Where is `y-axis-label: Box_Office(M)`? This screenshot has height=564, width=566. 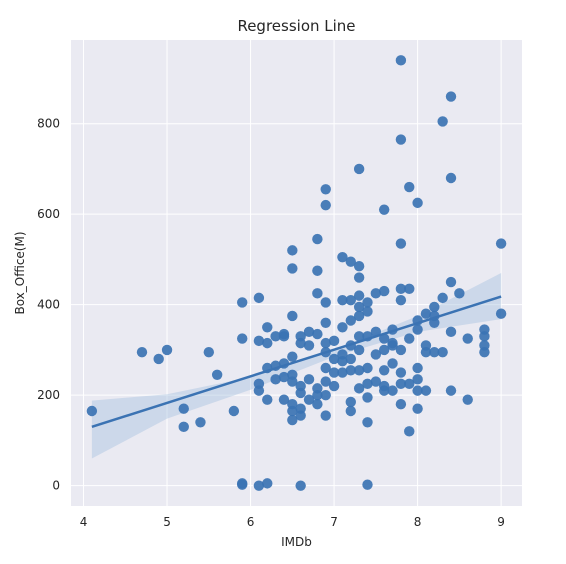
y-axis-label: Box_Office(M) is located at coordinates (20, 272).